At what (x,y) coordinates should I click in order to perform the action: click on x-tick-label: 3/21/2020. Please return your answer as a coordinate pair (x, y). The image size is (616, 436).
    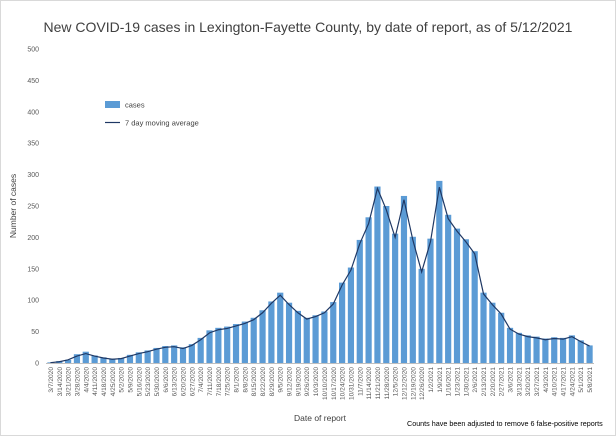
    Looking at the image, I should click on (69, 382).